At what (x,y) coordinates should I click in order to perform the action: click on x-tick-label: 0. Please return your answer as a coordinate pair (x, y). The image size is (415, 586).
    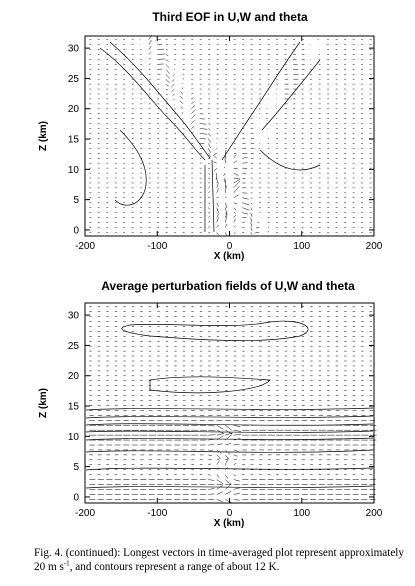
    Looking at the image, I should click on (230, 513).